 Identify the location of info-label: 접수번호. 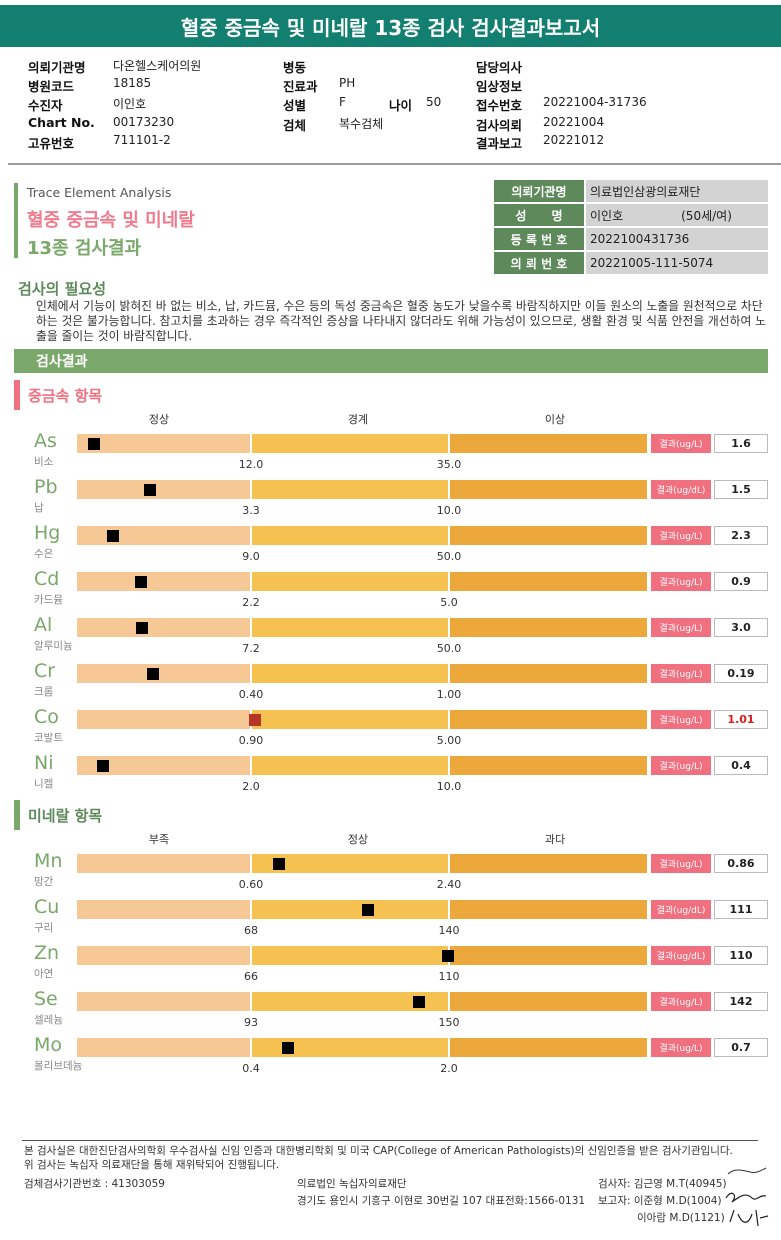
(499, 105).